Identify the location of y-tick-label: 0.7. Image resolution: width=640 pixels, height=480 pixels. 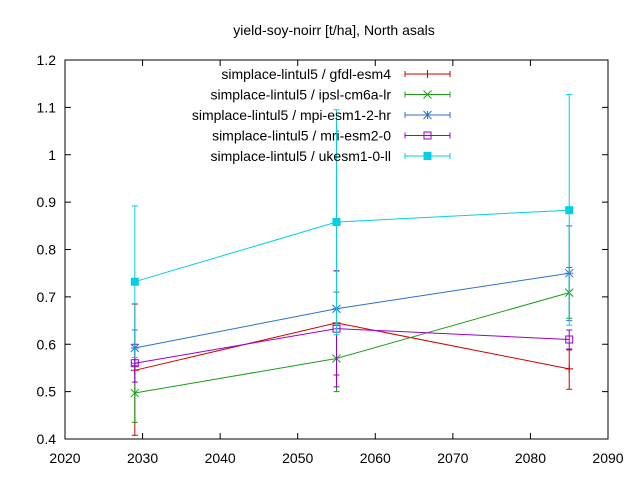
(47, 297).